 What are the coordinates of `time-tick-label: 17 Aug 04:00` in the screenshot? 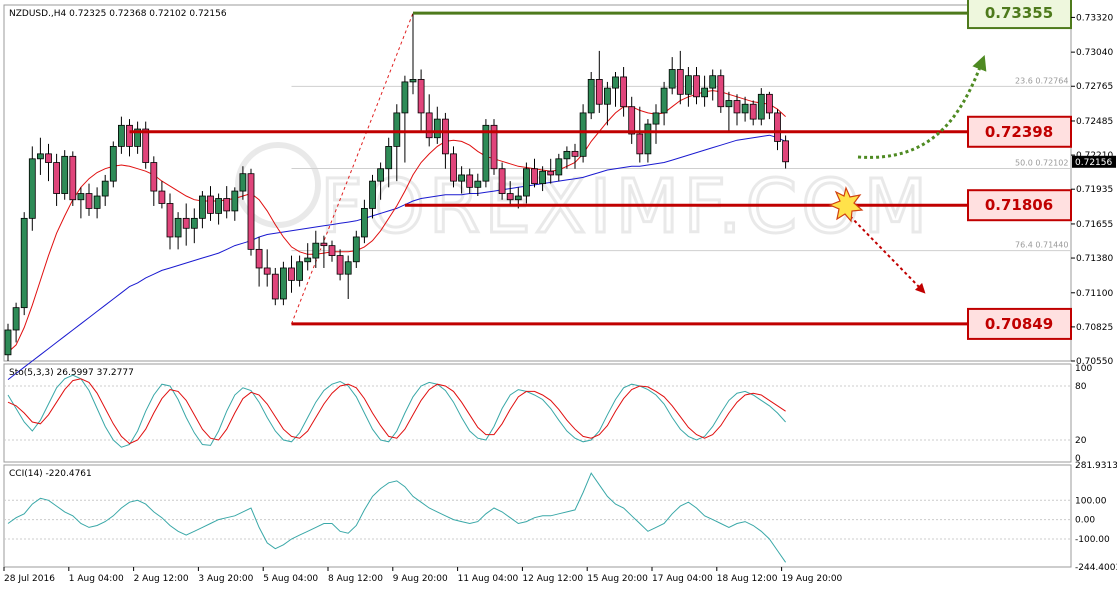 It's located at (682, 579).